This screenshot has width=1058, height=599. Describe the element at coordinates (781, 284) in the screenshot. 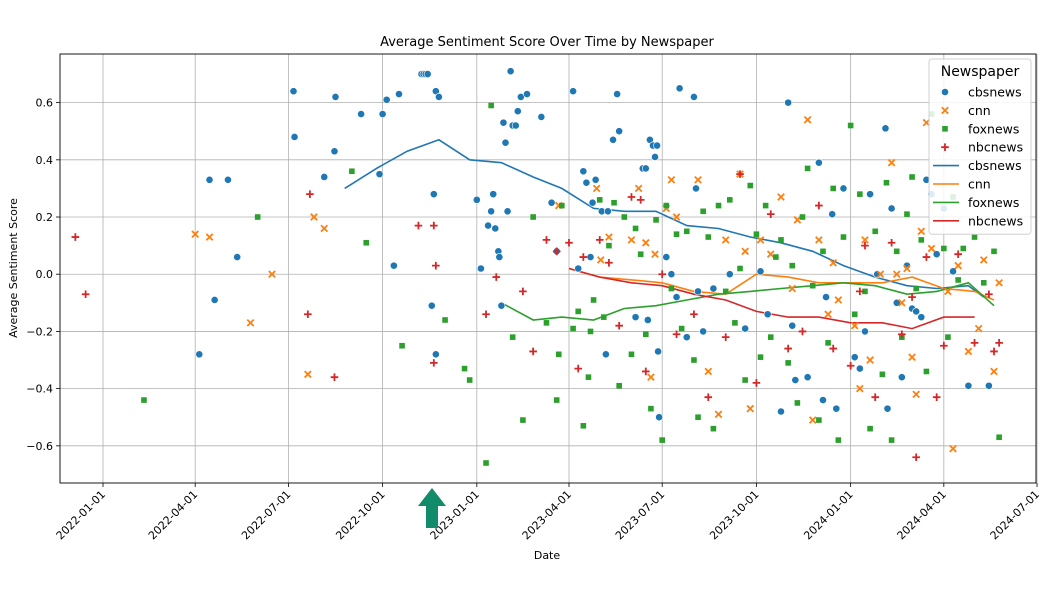

I see `cnn-trend-line` at that location.